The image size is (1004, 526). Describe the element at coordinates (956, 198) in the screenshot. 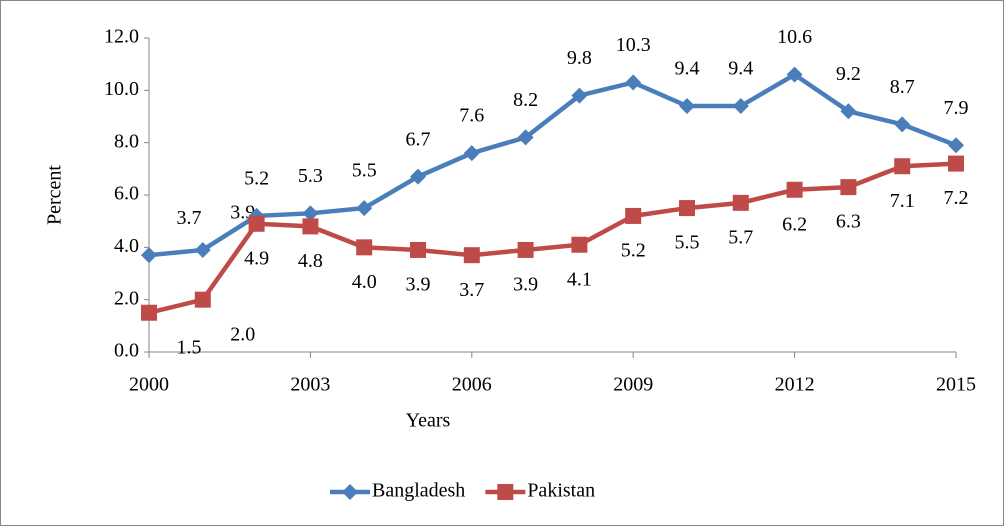

I see `data-label: 7.2` at that location.